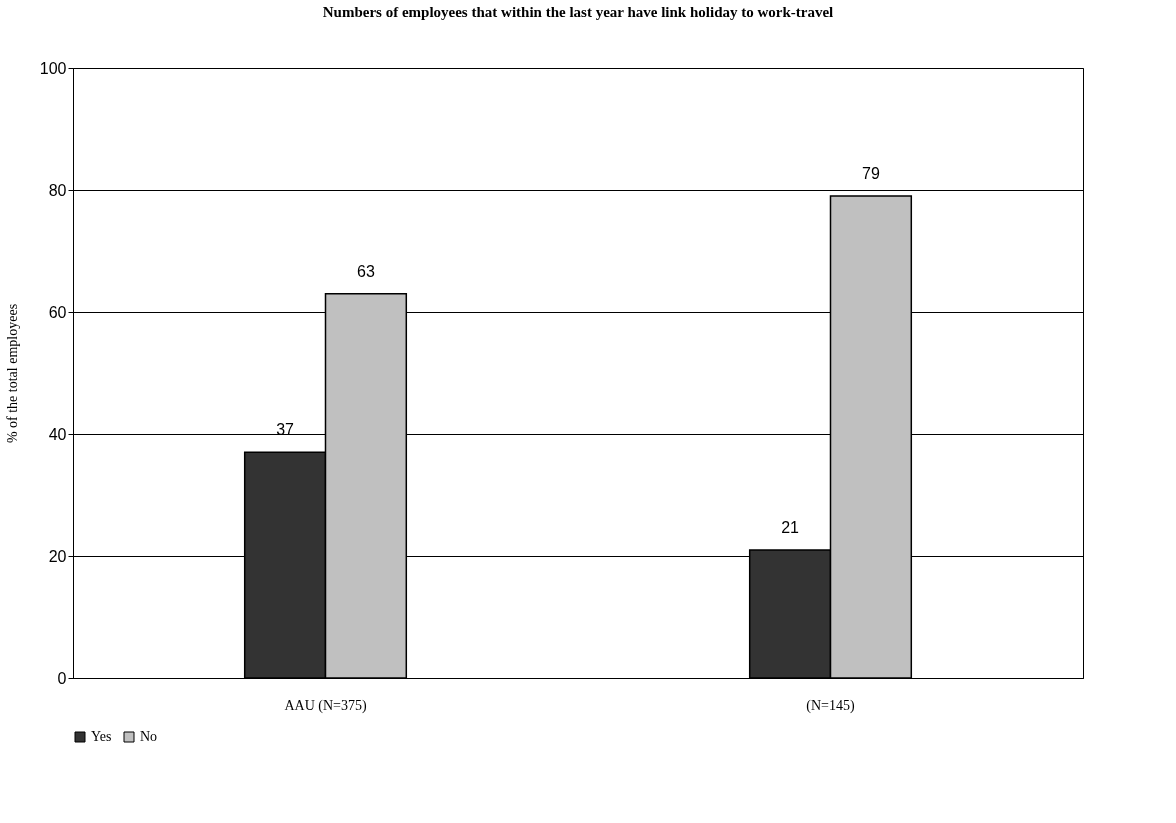 This screenshot has height=823, width=1176. What do you see at coordinates (57, 556) in the screenshot?
I see `y-tick-label: 20` at bounding box center [57, 556].